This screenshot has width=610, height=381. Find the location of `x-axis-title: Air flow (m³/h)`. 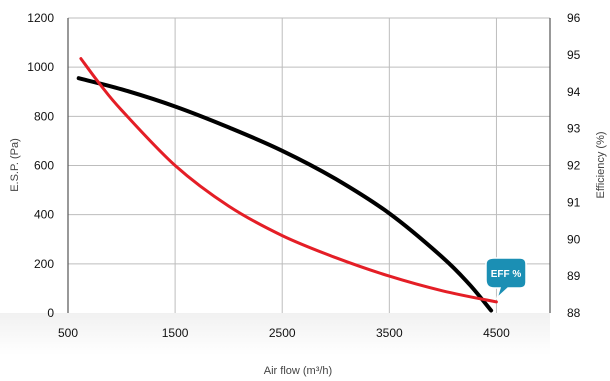

x-axis-title: Air flow (m³/h) is located at coordinates (298, 371).